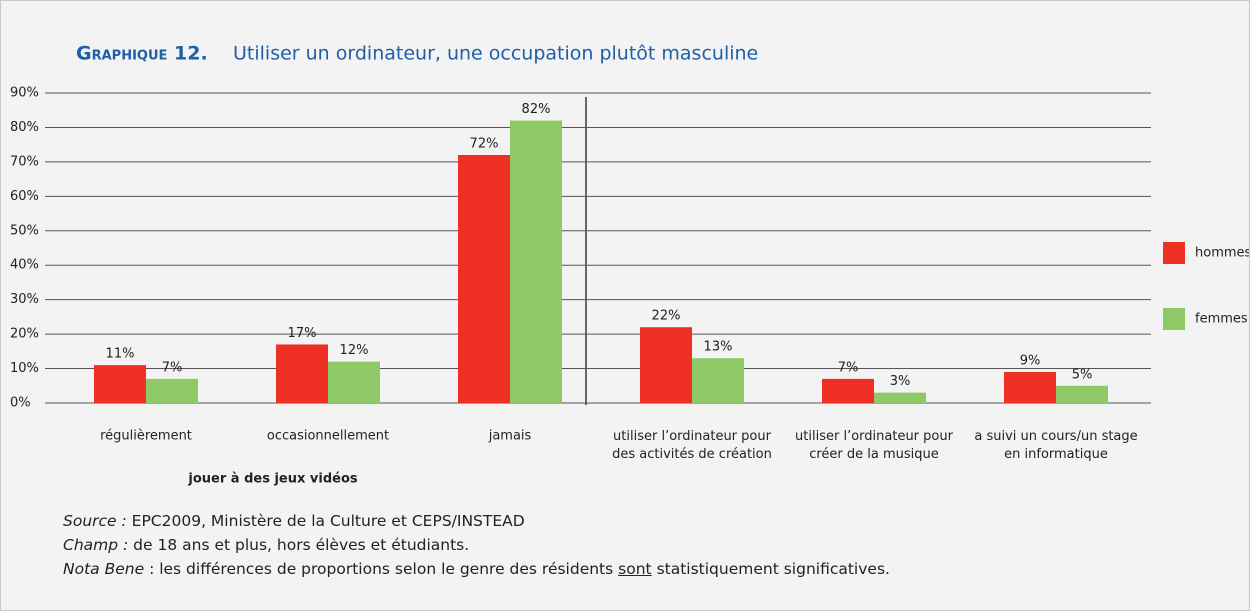 Image resolution: width=1250 pixels, height=611 pixels. Describe the element at coordinates (24, 230) in the screenshot. I see `y-tick-label: 50%` at that location.